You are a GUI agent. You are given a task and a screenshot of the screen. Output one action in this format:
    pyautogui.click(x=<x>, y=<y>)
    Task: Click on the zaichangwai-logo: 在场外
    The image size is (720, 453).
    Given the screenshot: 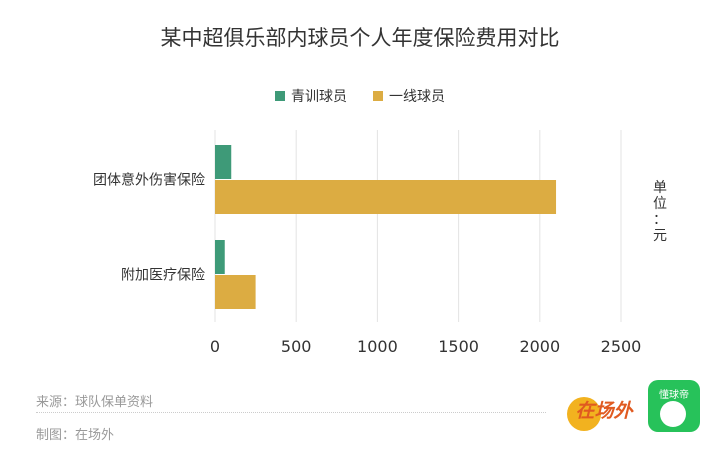 What is the action you would take?
    pyautogui.click(x=600, y=414)
    